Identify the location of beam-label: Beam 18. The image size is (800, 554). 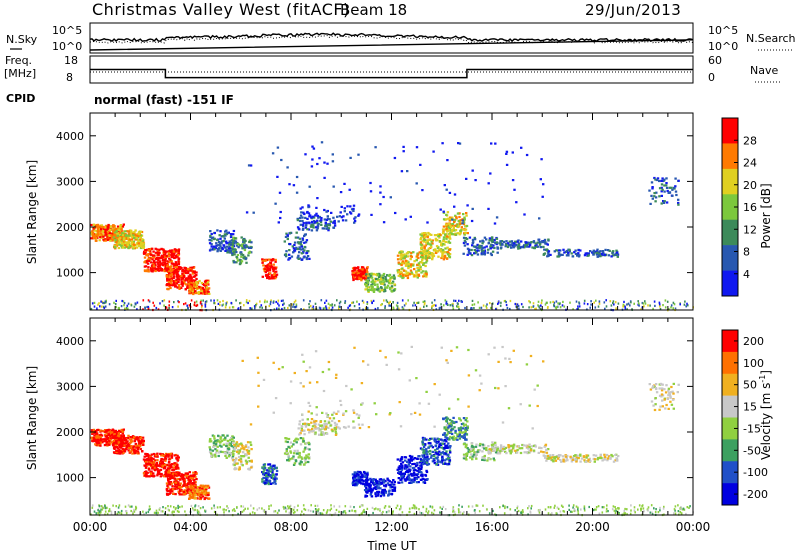
(373, 10).